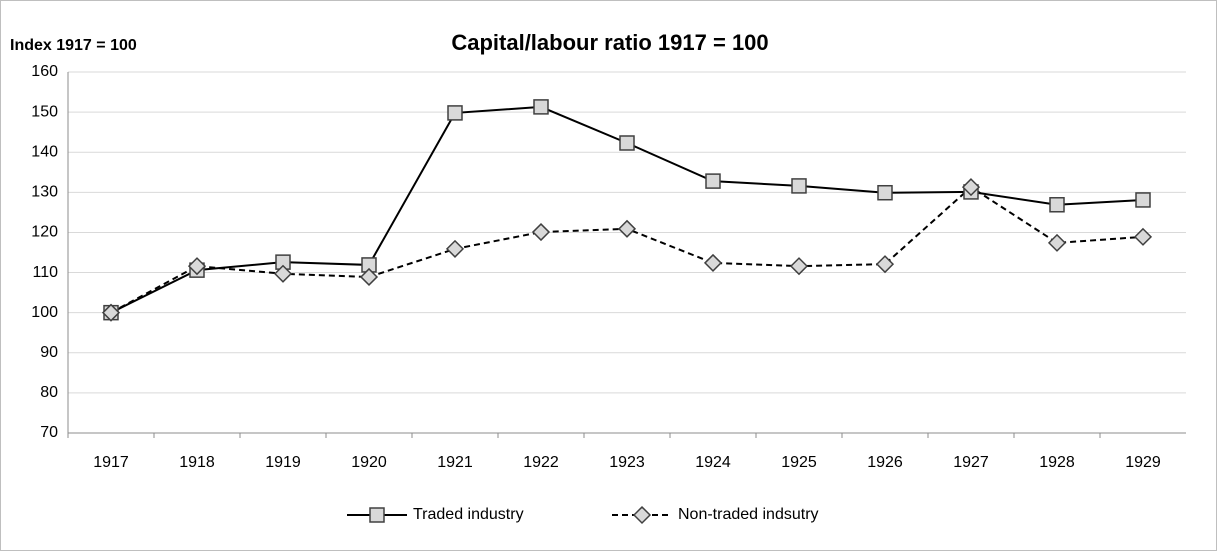 The height and width of the screenshot is (552, 1218). I want to click on x-tick-label: 1921, so click(455, 462).